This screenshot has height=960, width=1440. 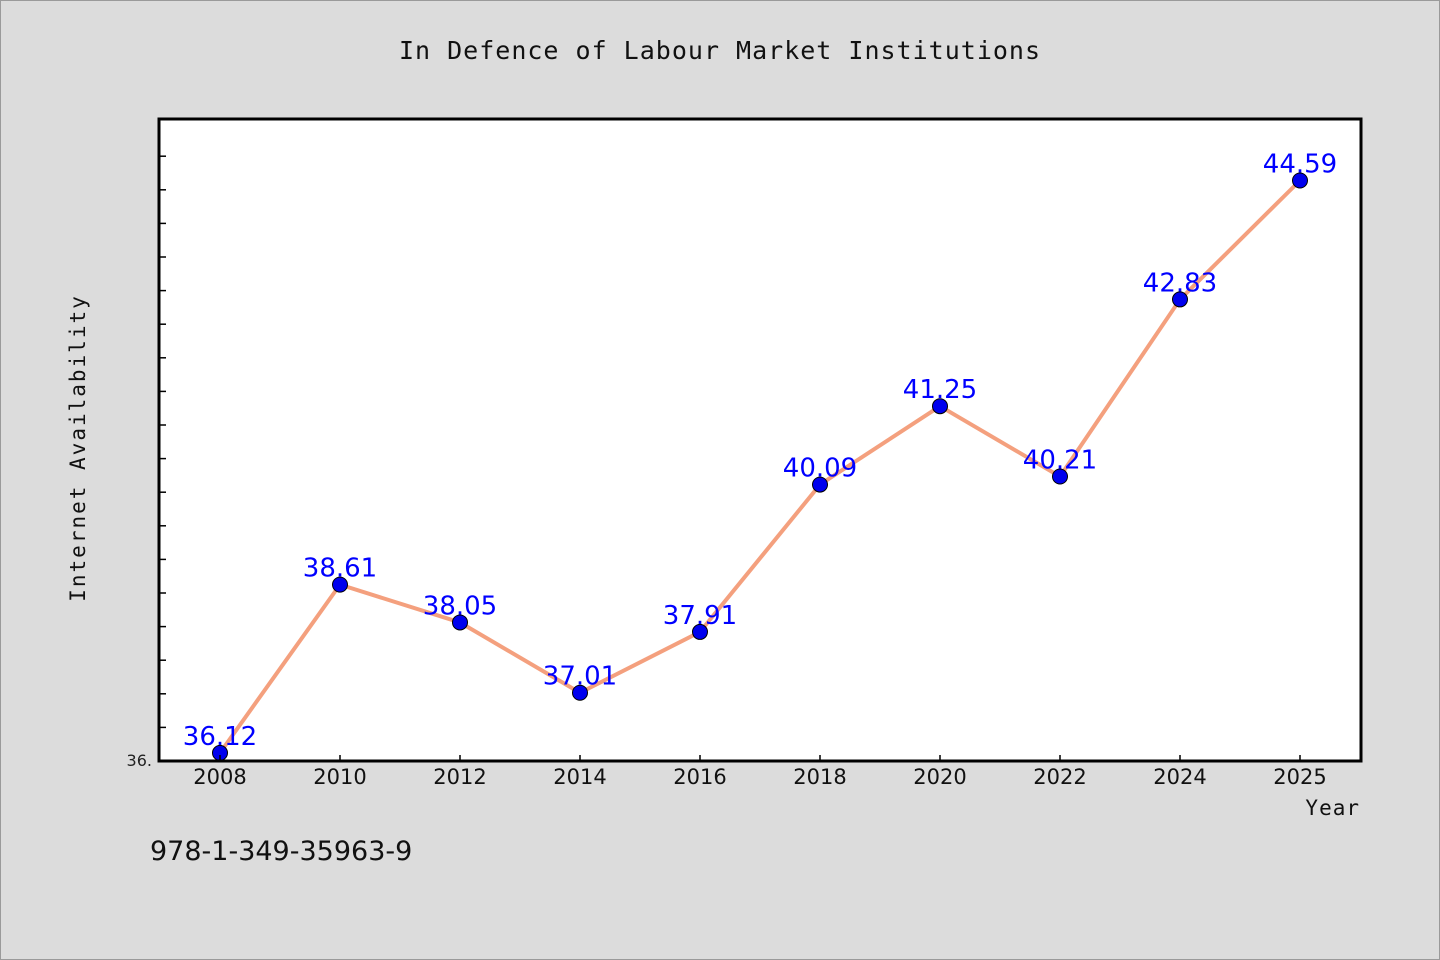 What do you see at coordinates (579, 777) in the screenshot?
I see `x-tick-label: 2014` at bounding box center [579, 777].